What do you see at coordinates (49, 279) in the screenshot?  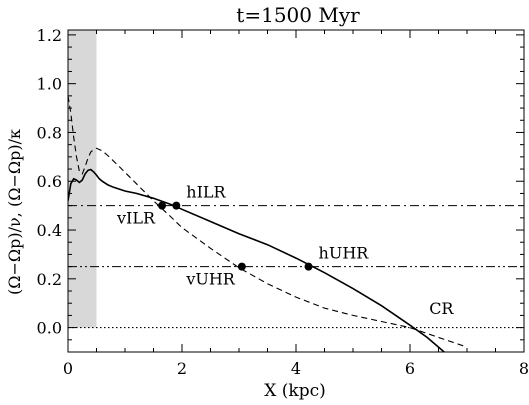 I see `y-tick-label: 0.2` at bounding box center [49, 279].